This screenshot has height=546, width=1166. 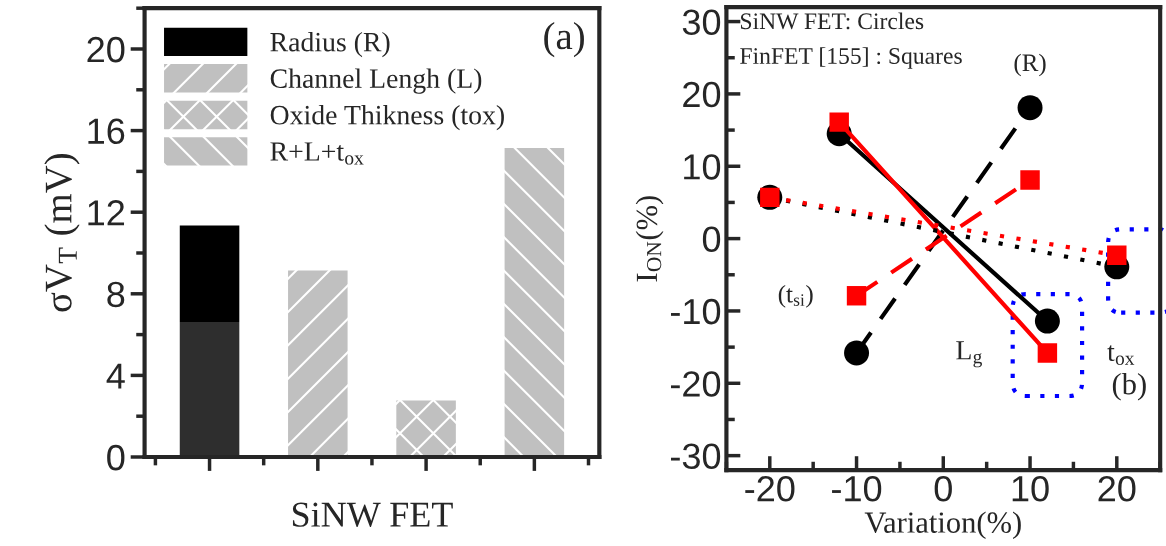 What do you see at coordinates (1030, 65) in the screenshot?
I see `annotation: (R)` at bounding box center [1030, 65].